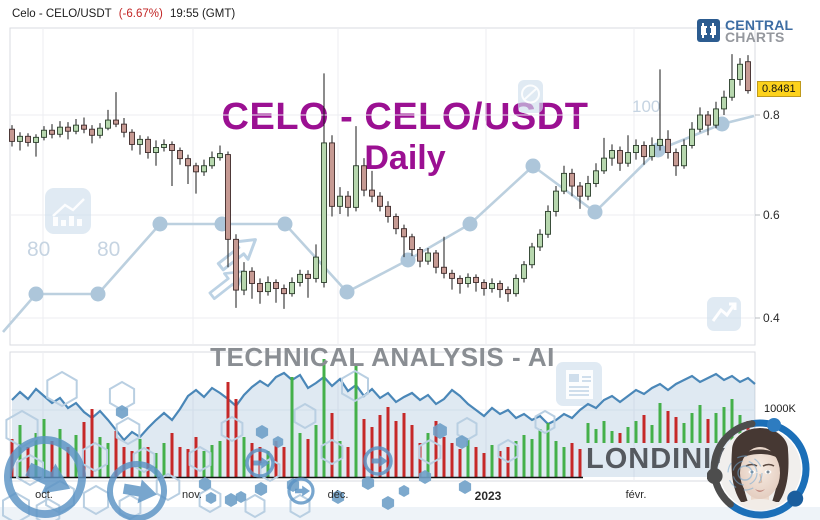  I want to click on tech-overlay-arcs, so click(745, 473).